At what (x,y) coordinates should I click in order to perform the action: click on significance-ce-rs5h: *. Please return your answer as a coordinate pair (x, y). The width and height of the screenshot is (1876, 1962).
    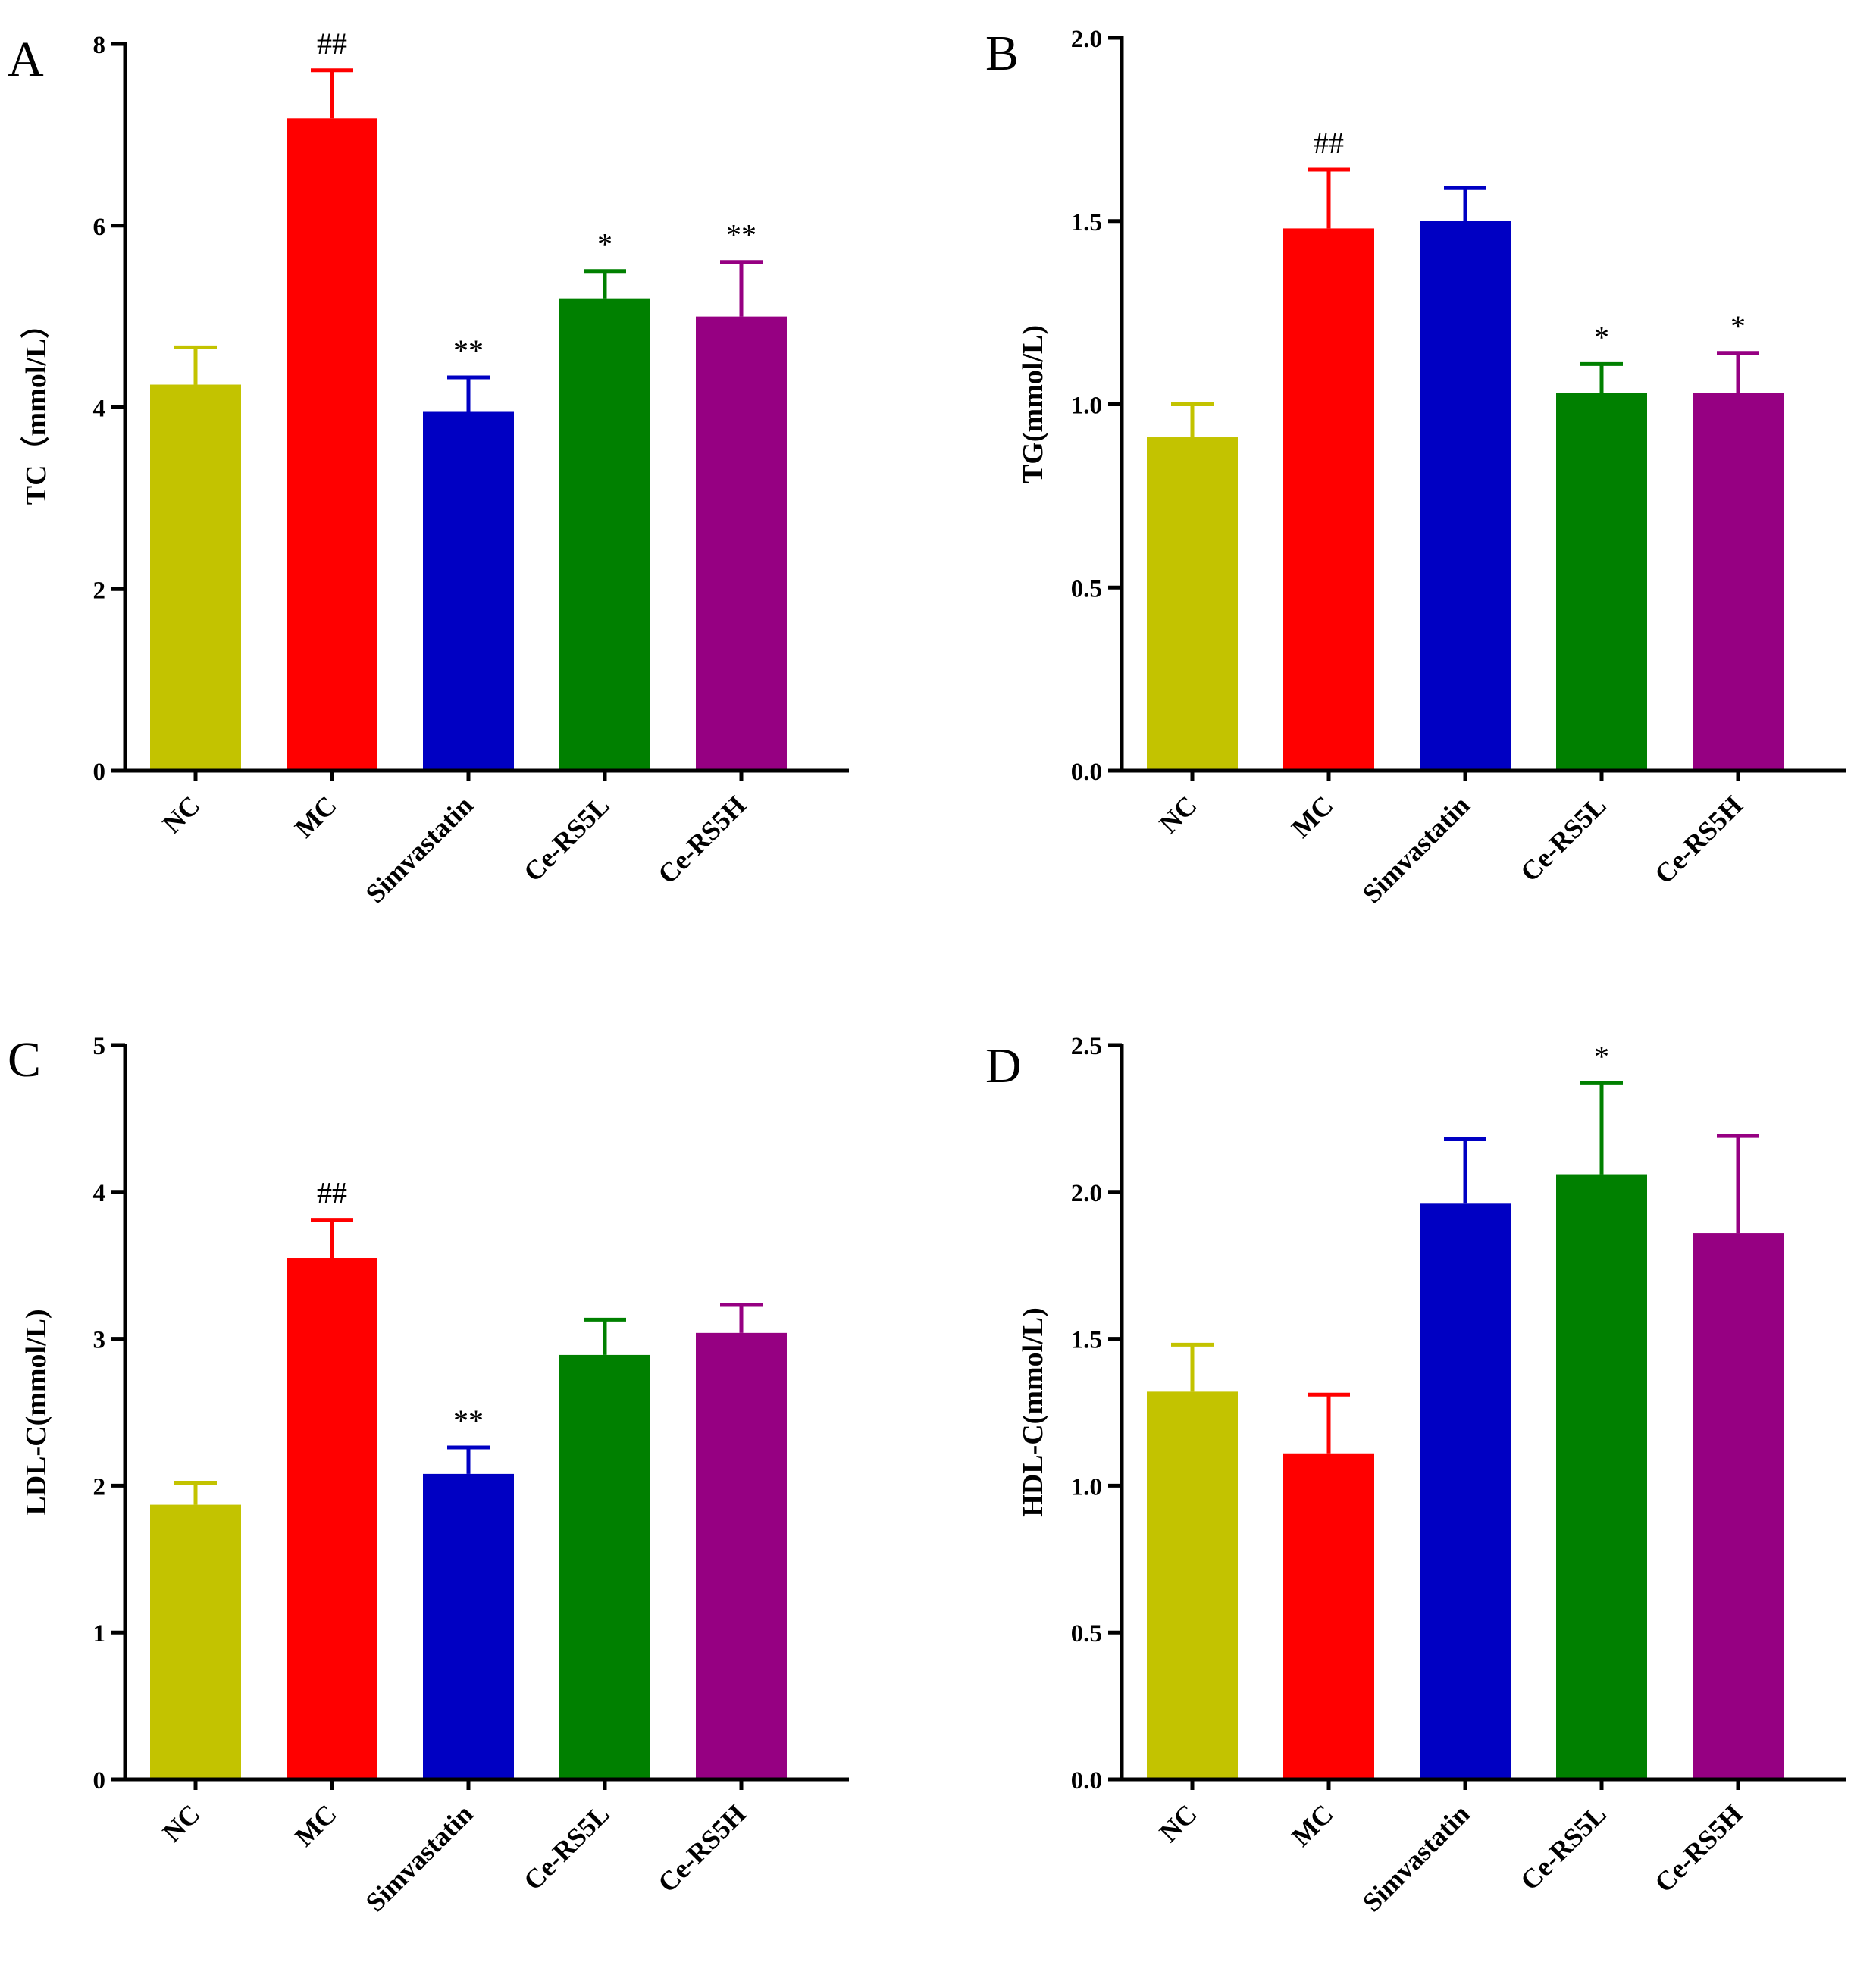
    Looking at the image, I should click on (1738, 326).